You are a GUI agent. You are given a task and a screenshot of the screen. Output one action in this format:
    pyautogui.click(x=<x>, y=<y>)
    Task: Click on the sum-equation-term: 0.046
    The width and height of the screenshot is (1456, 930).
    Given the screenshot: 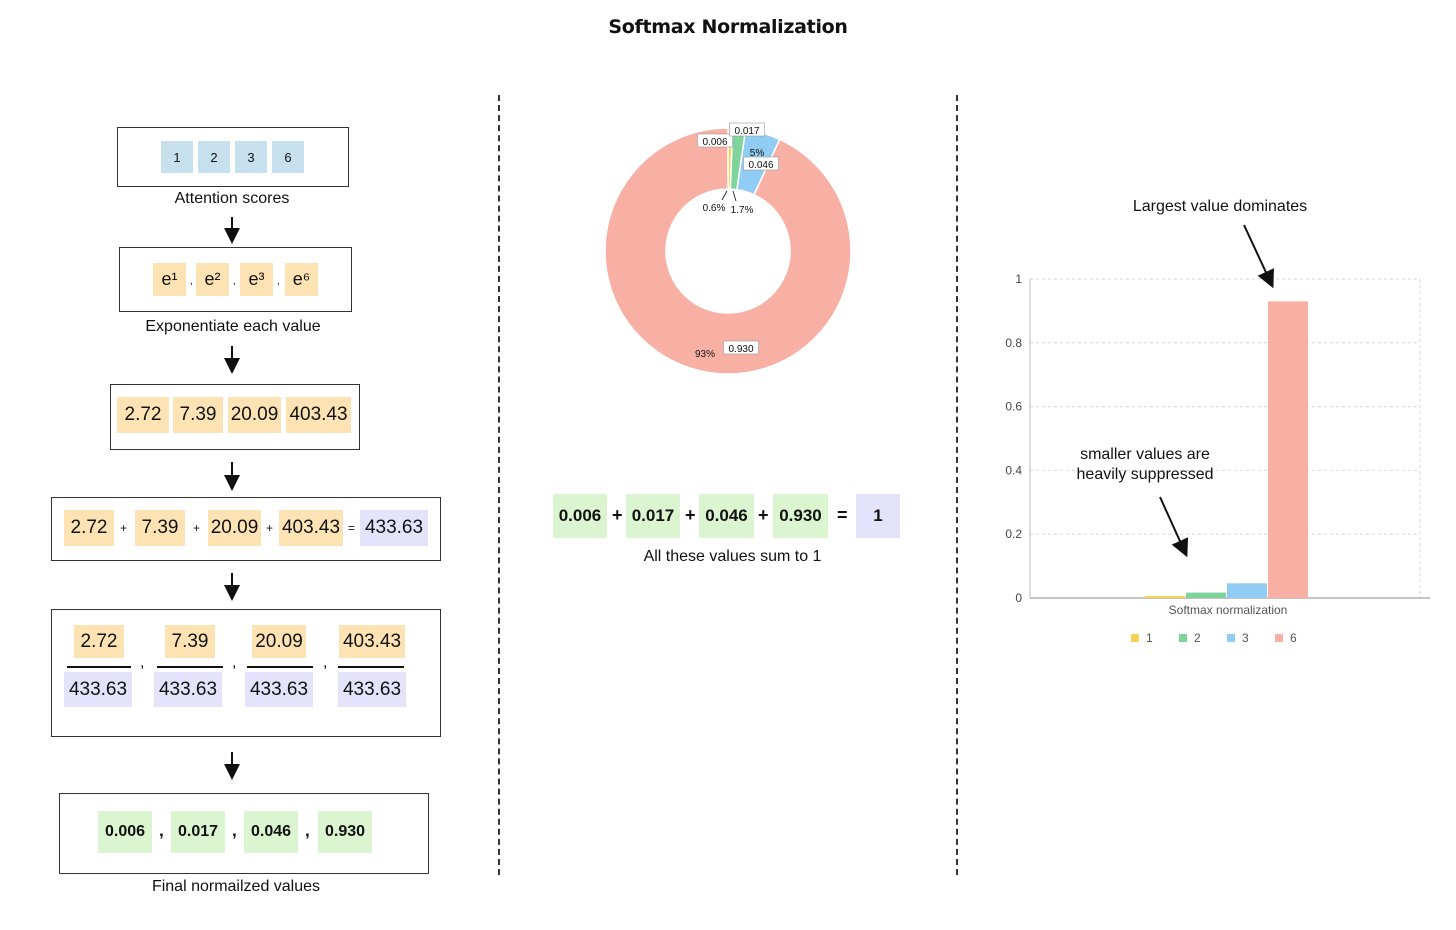 What is the action you would take?
    pyautogui.click(x=726, y=516)
    